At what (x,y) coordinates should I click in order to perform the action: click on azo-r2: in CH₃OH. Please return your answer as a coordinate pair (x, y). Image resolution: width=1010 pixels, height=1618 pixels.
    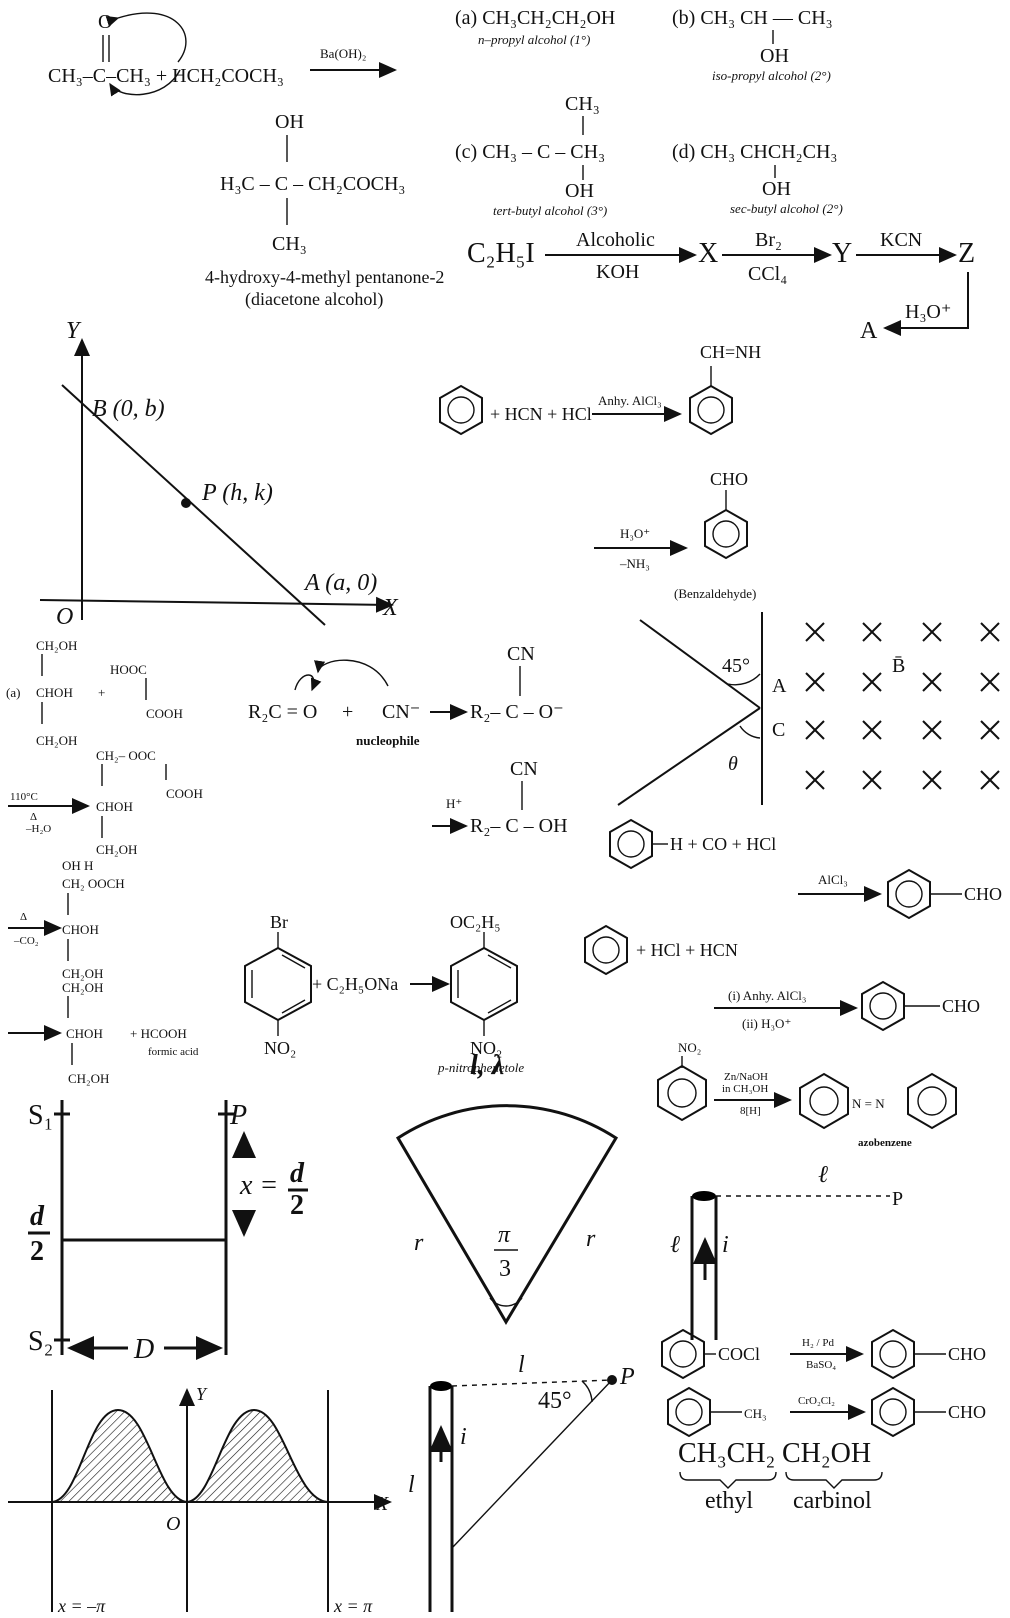
    Looking at the image, I should click on (745, 1089).